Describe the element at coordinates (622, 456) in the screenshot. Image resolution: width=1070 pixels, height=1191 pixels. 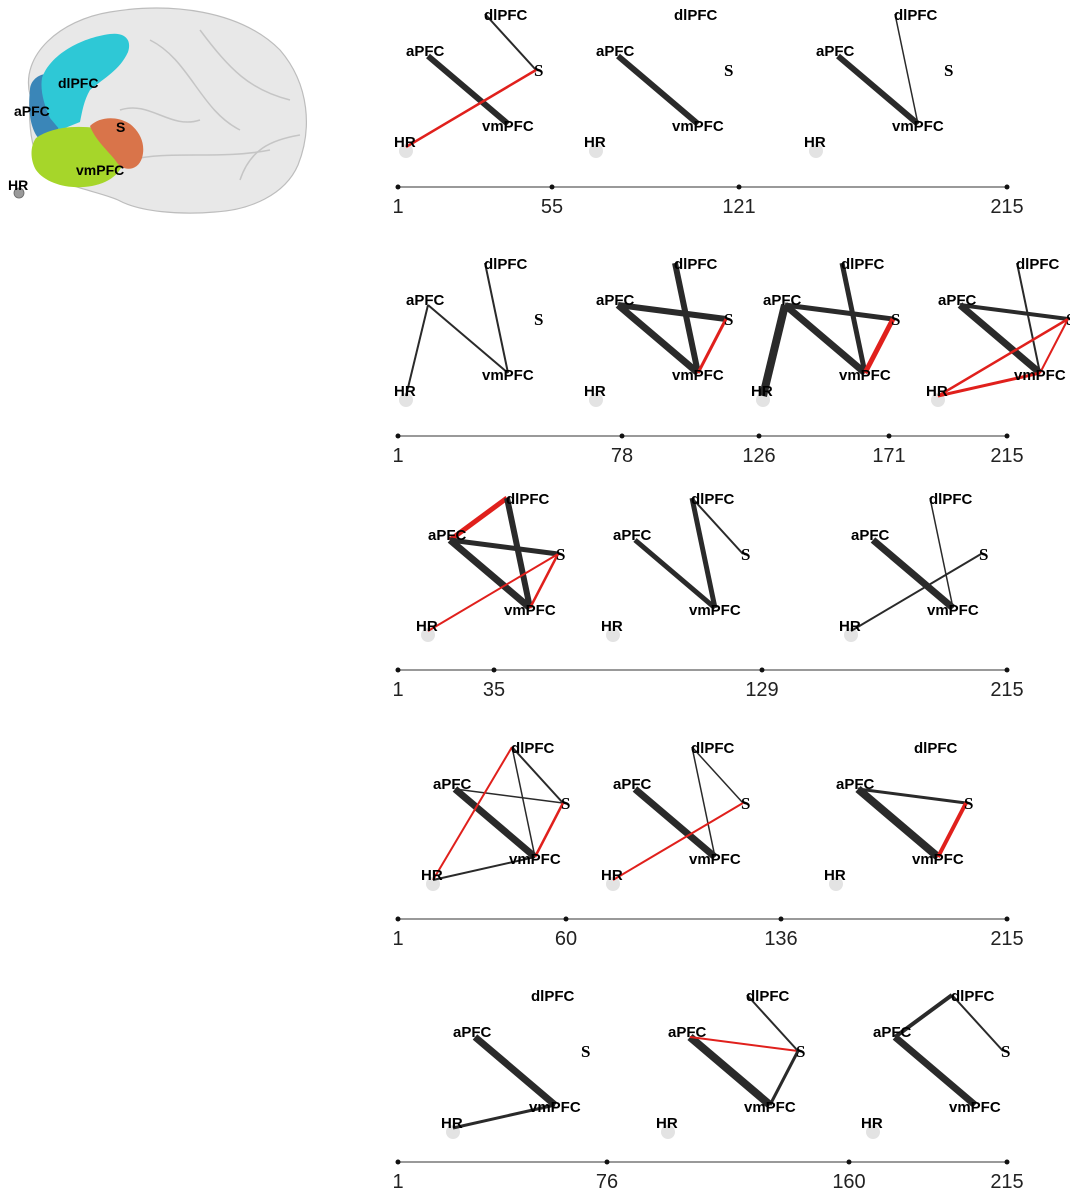
I see `timeline-tick-label: 78` at that location.